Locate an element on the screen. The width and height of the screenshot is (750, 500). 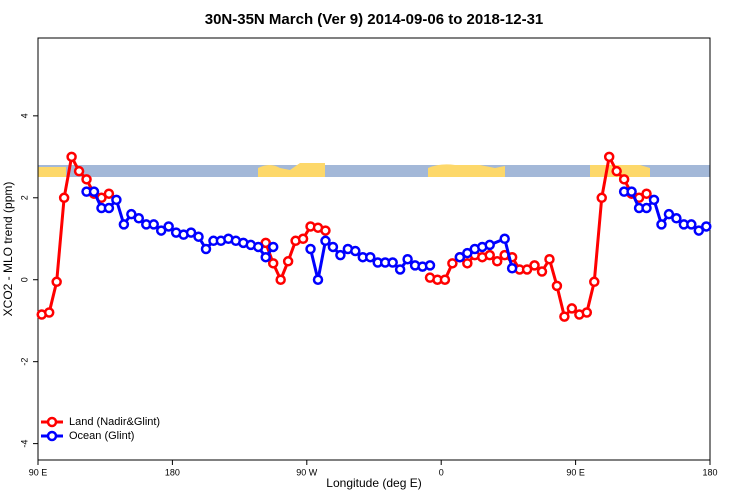
y-axis-label: XCO2 - MLO trend (ppm) is located at coordinates (8, 249).